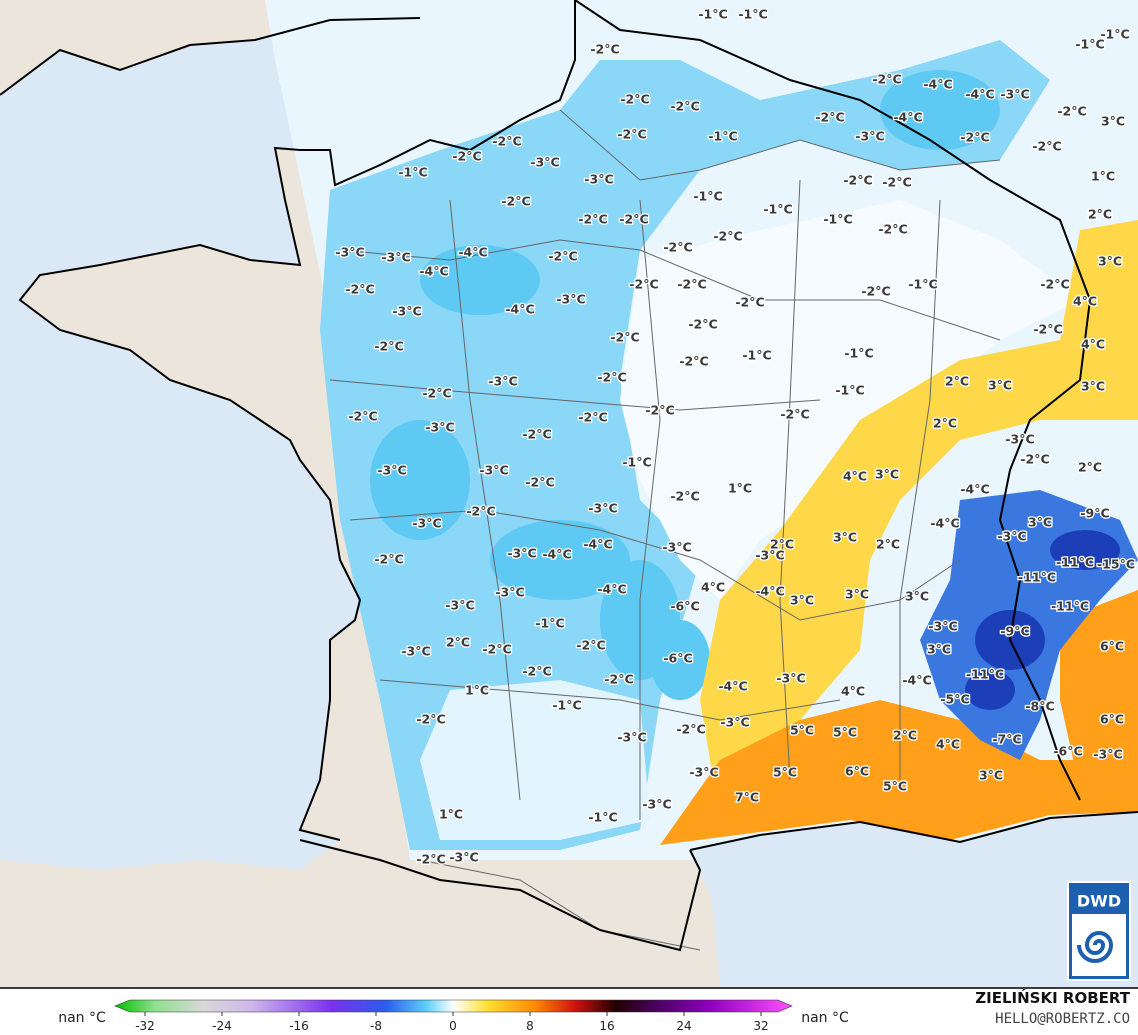  What do you see at coordinates (82, 1018) in the screenshot?
I see `legend-min-label: nan °C` at bounding box center [82, 1018].